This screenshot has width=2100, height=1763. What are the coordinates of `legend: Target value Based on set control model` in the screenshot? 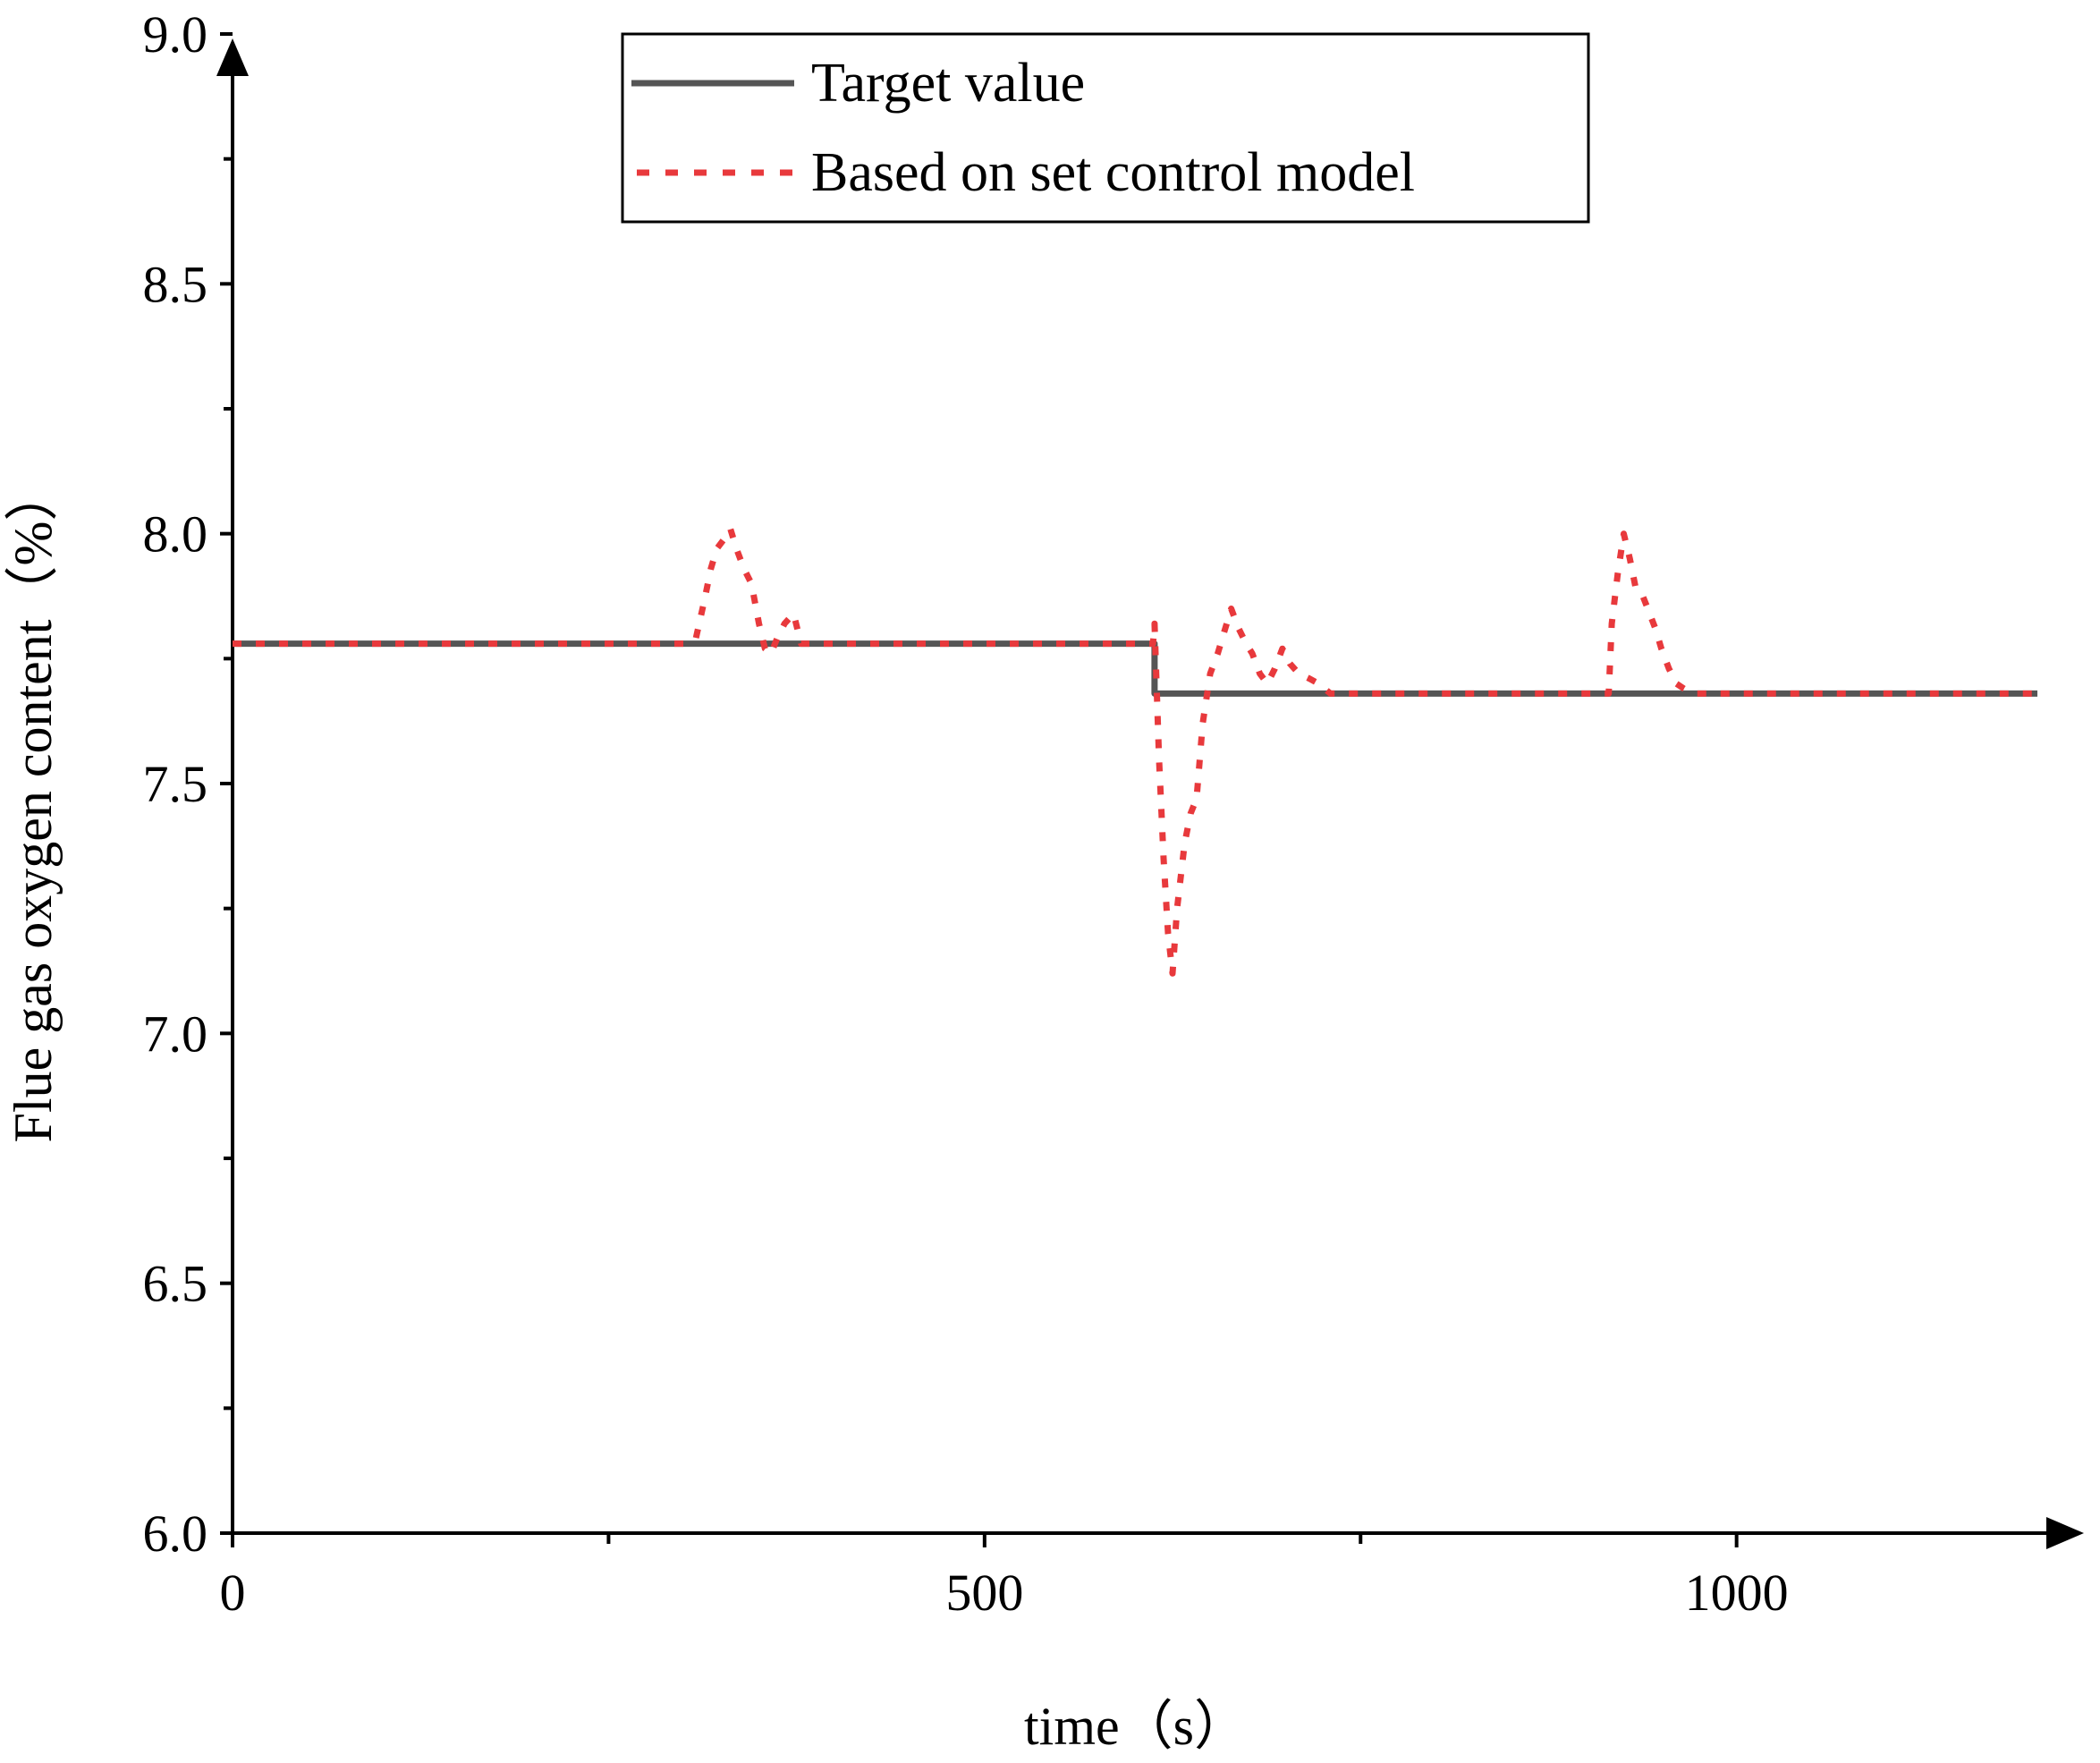 It's located at (1105, 128).